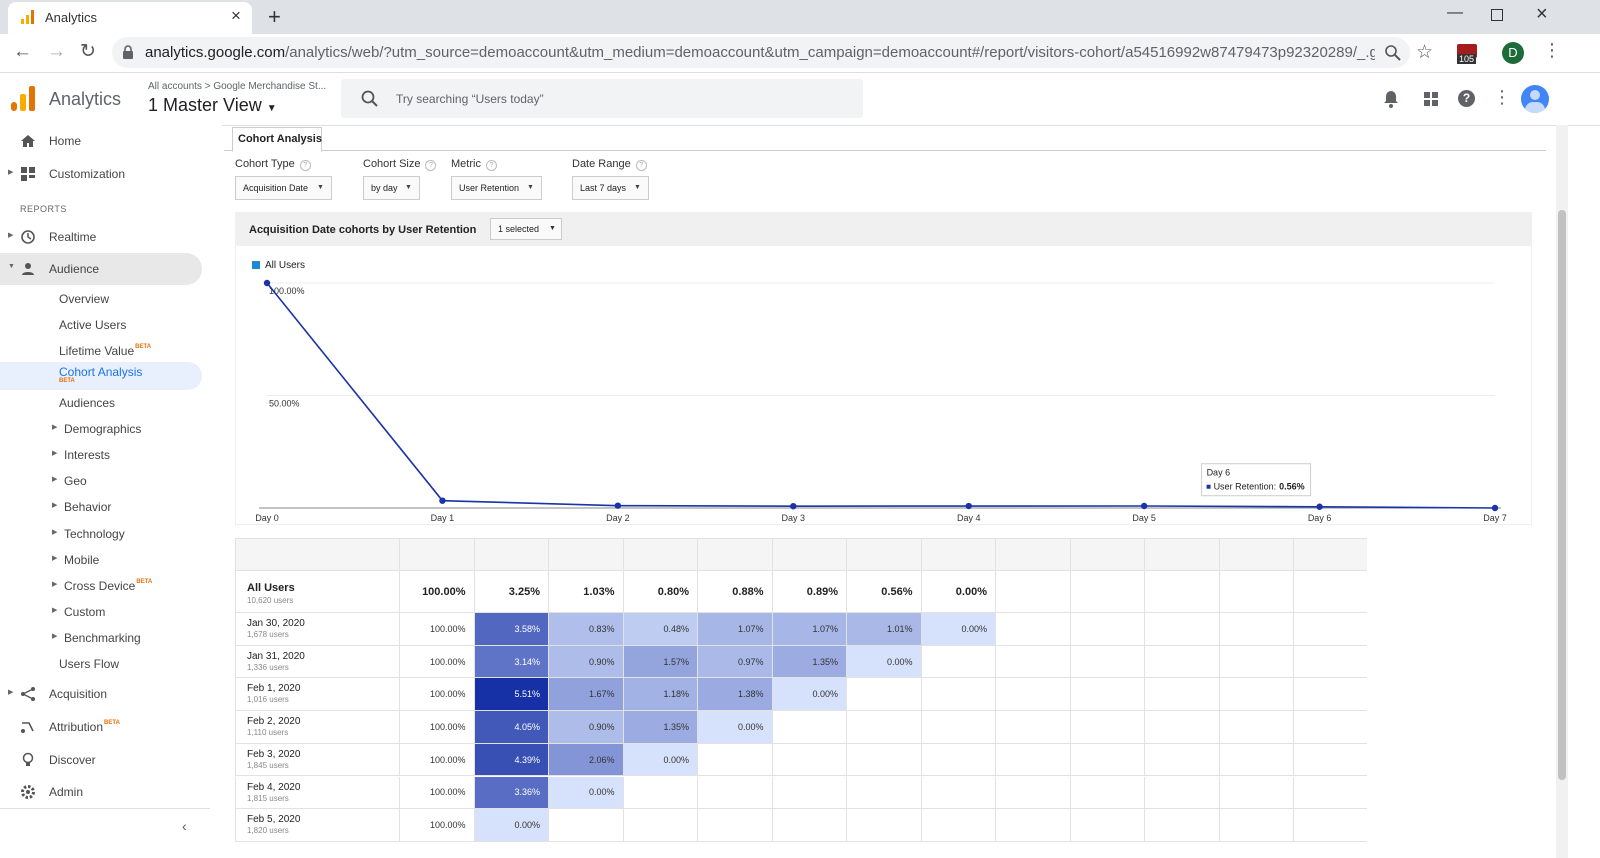 The width and height of the screenshot is (1600, 858). I want to click on url-host: analytics.google.com, so click(215, 52).